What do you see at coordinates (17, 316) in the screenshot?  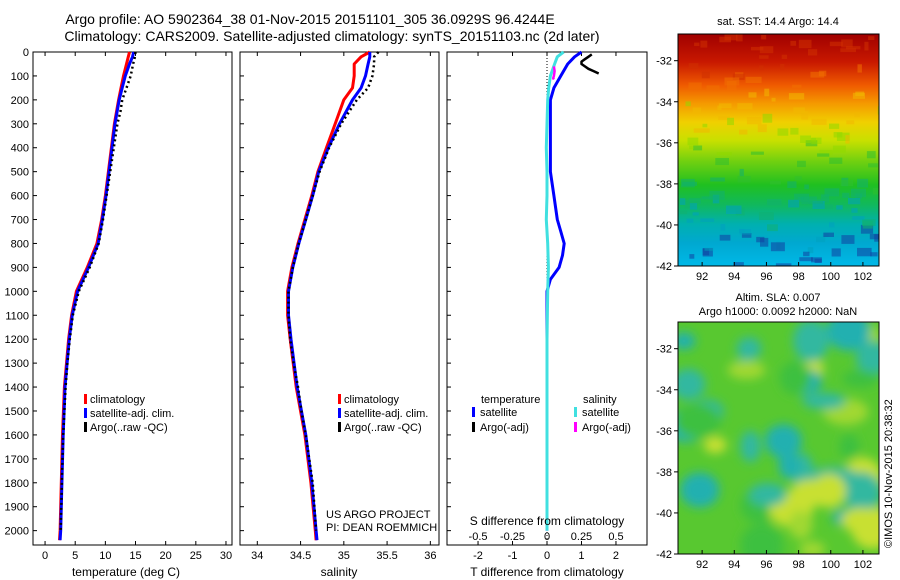 I see `y-tick-label: 1100` at bounding box center [17, 316].